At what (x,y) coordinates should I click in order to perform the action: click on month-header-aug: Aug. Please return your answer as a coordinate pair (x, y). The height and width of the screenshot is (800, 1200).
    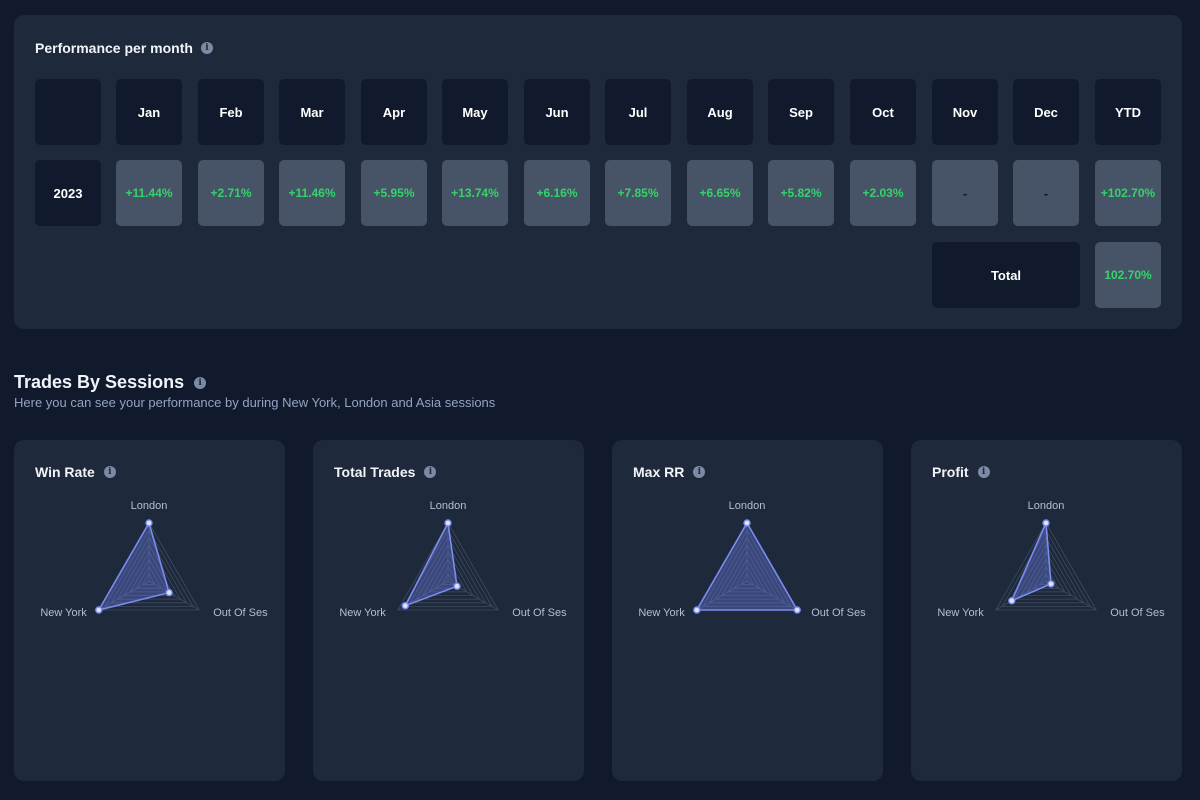
    Looking at the image, I should click on (720, 112).